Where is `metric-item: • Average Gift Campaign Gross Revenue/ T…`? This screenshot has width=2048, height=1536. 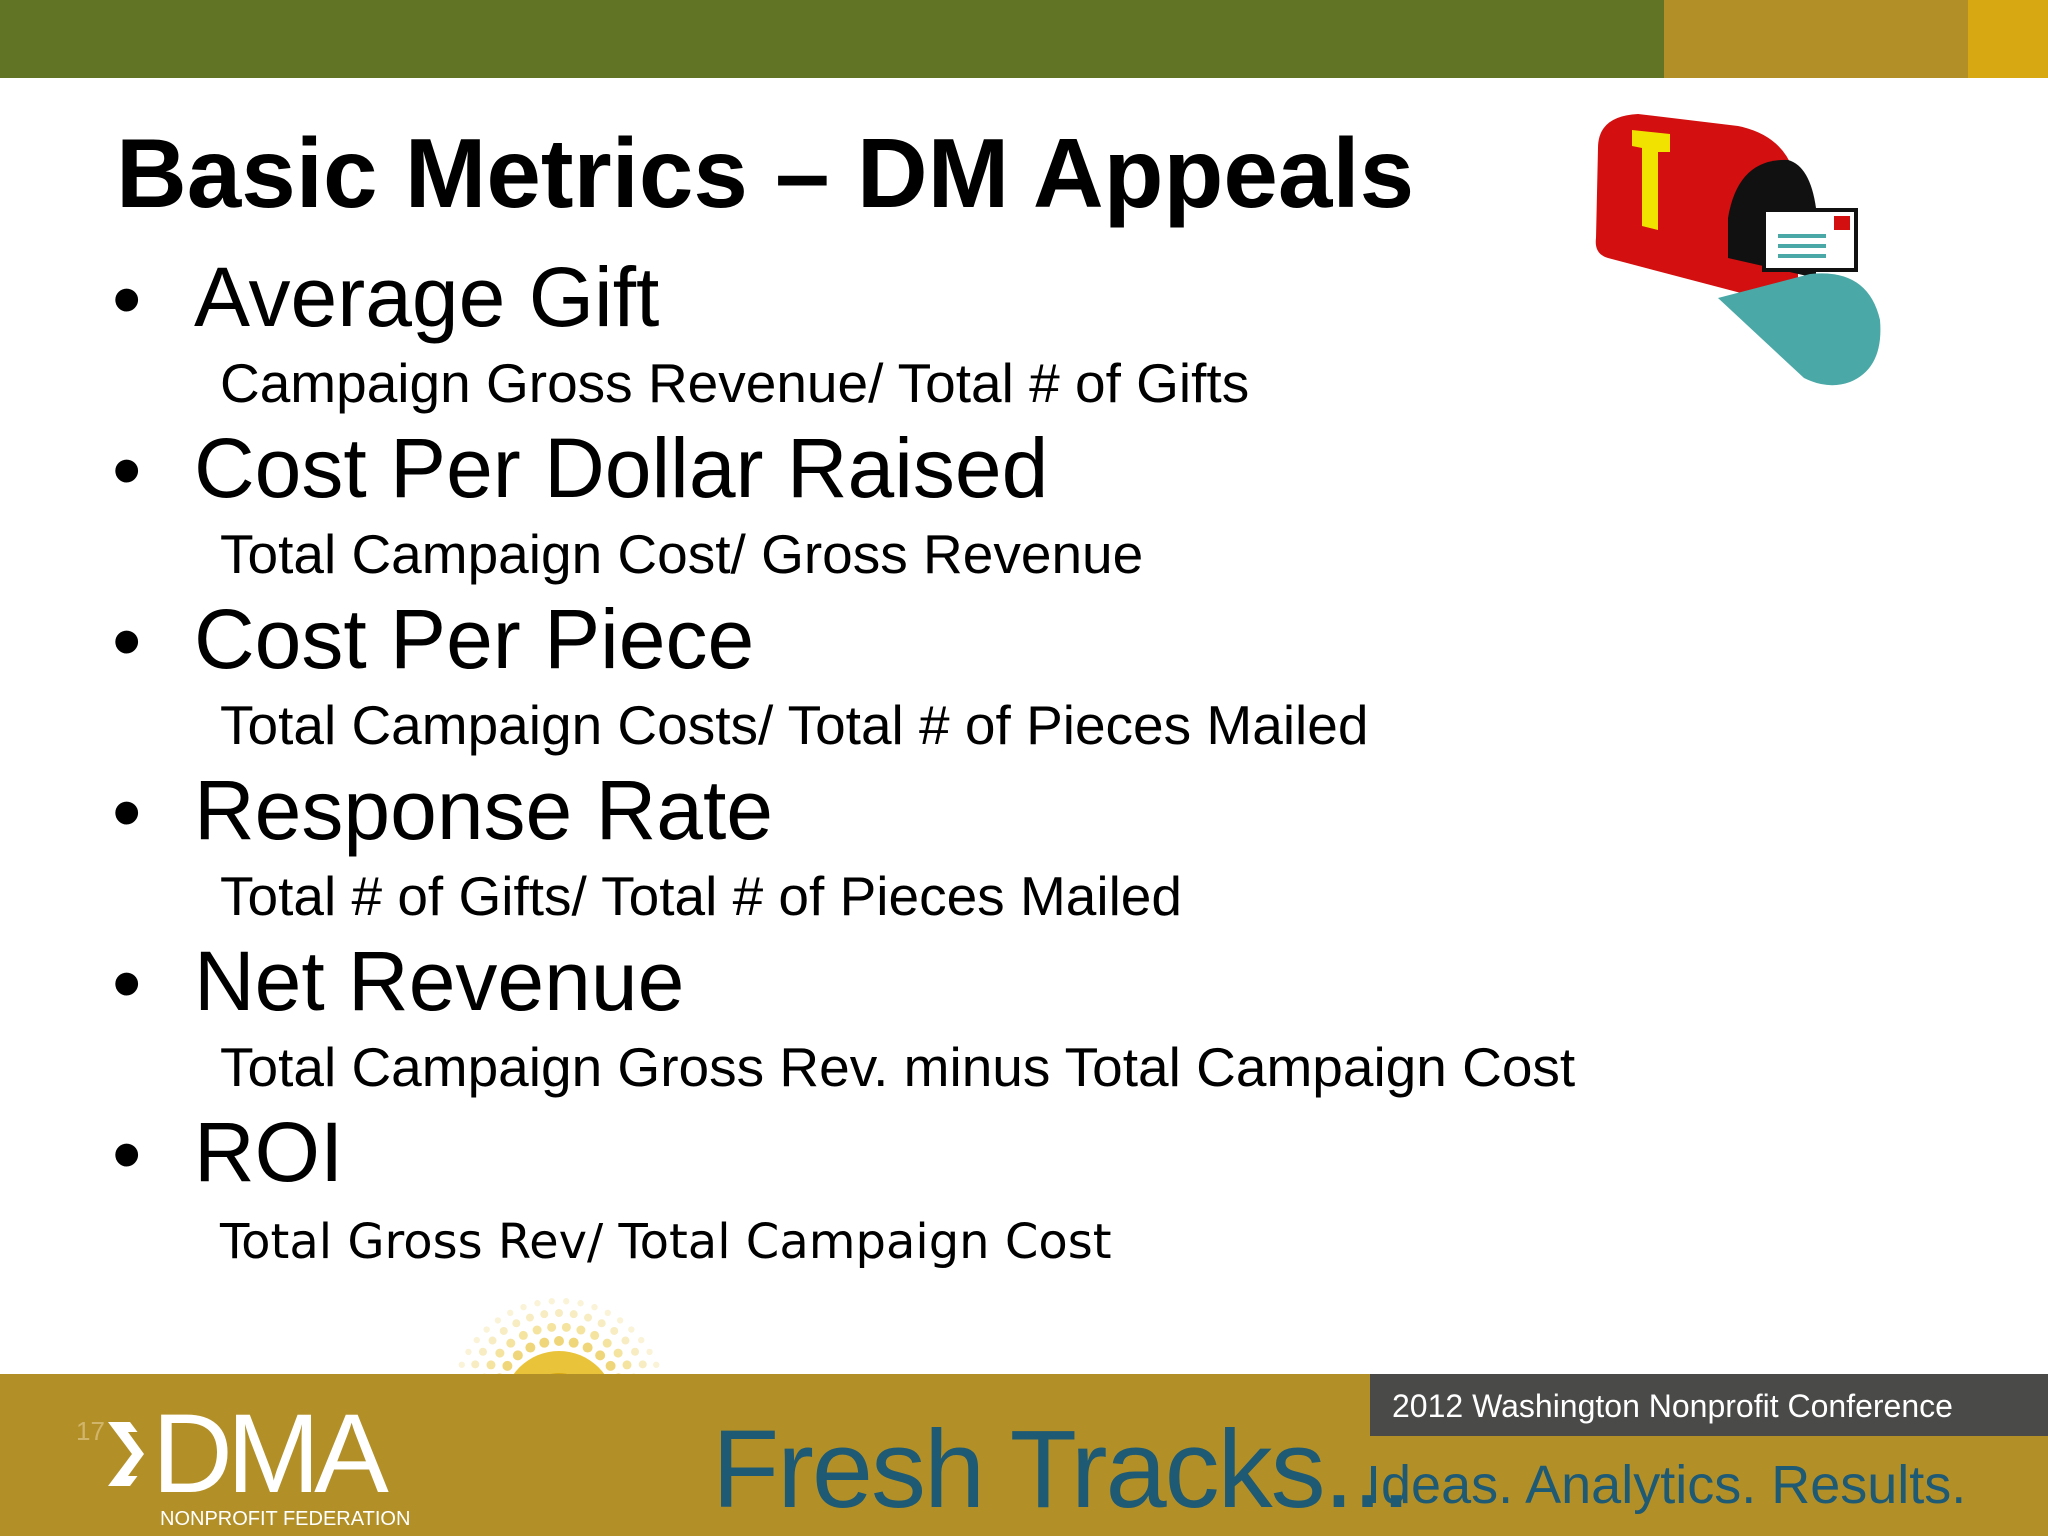
metric-item: • Average Gift Campaign Gross Revenue/ T… is located at coordinates (962, 337).